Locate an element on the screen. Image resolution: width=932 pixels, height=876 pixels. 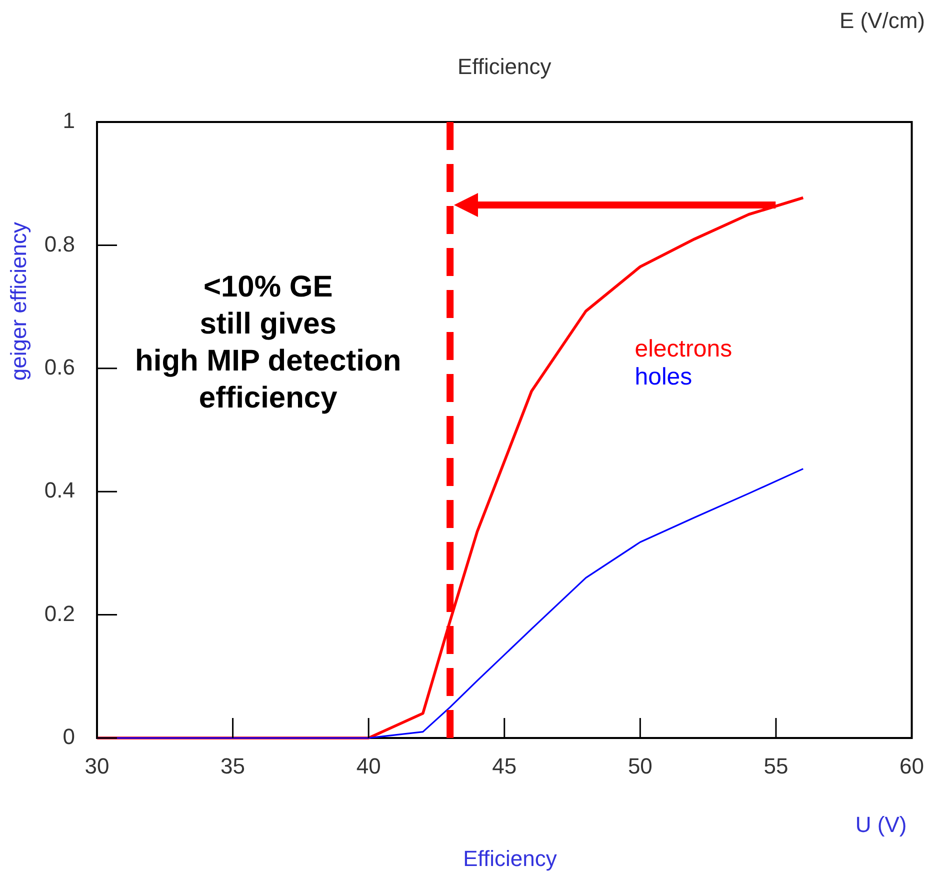
x-tick-label: 55 is located at coordinates (776, 765).